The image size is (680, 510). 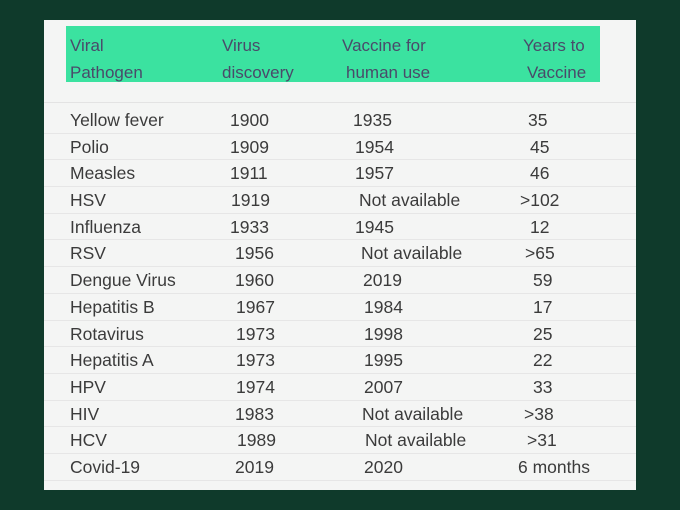 I want to click on header-pathogen-line1: Viral, so click(x=87, y=45).